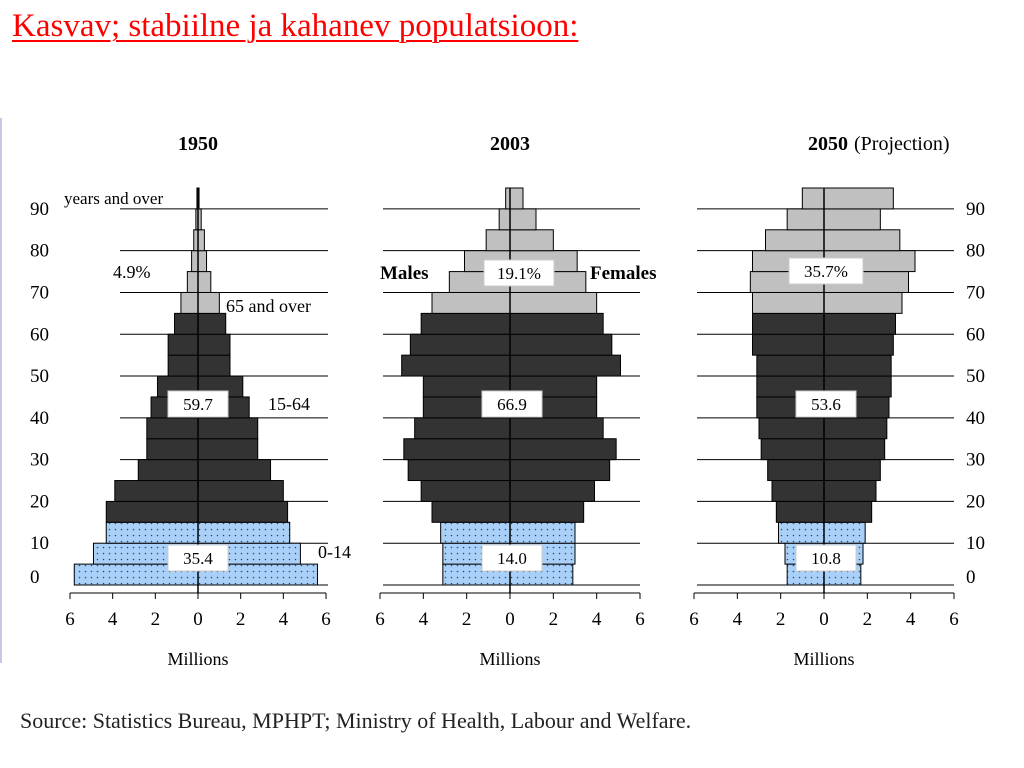 This screenshot has height=768, width=1024. Describe the element at coordinates (510, 144) in the screenshot. I see `panel-title: 2003` at that location.